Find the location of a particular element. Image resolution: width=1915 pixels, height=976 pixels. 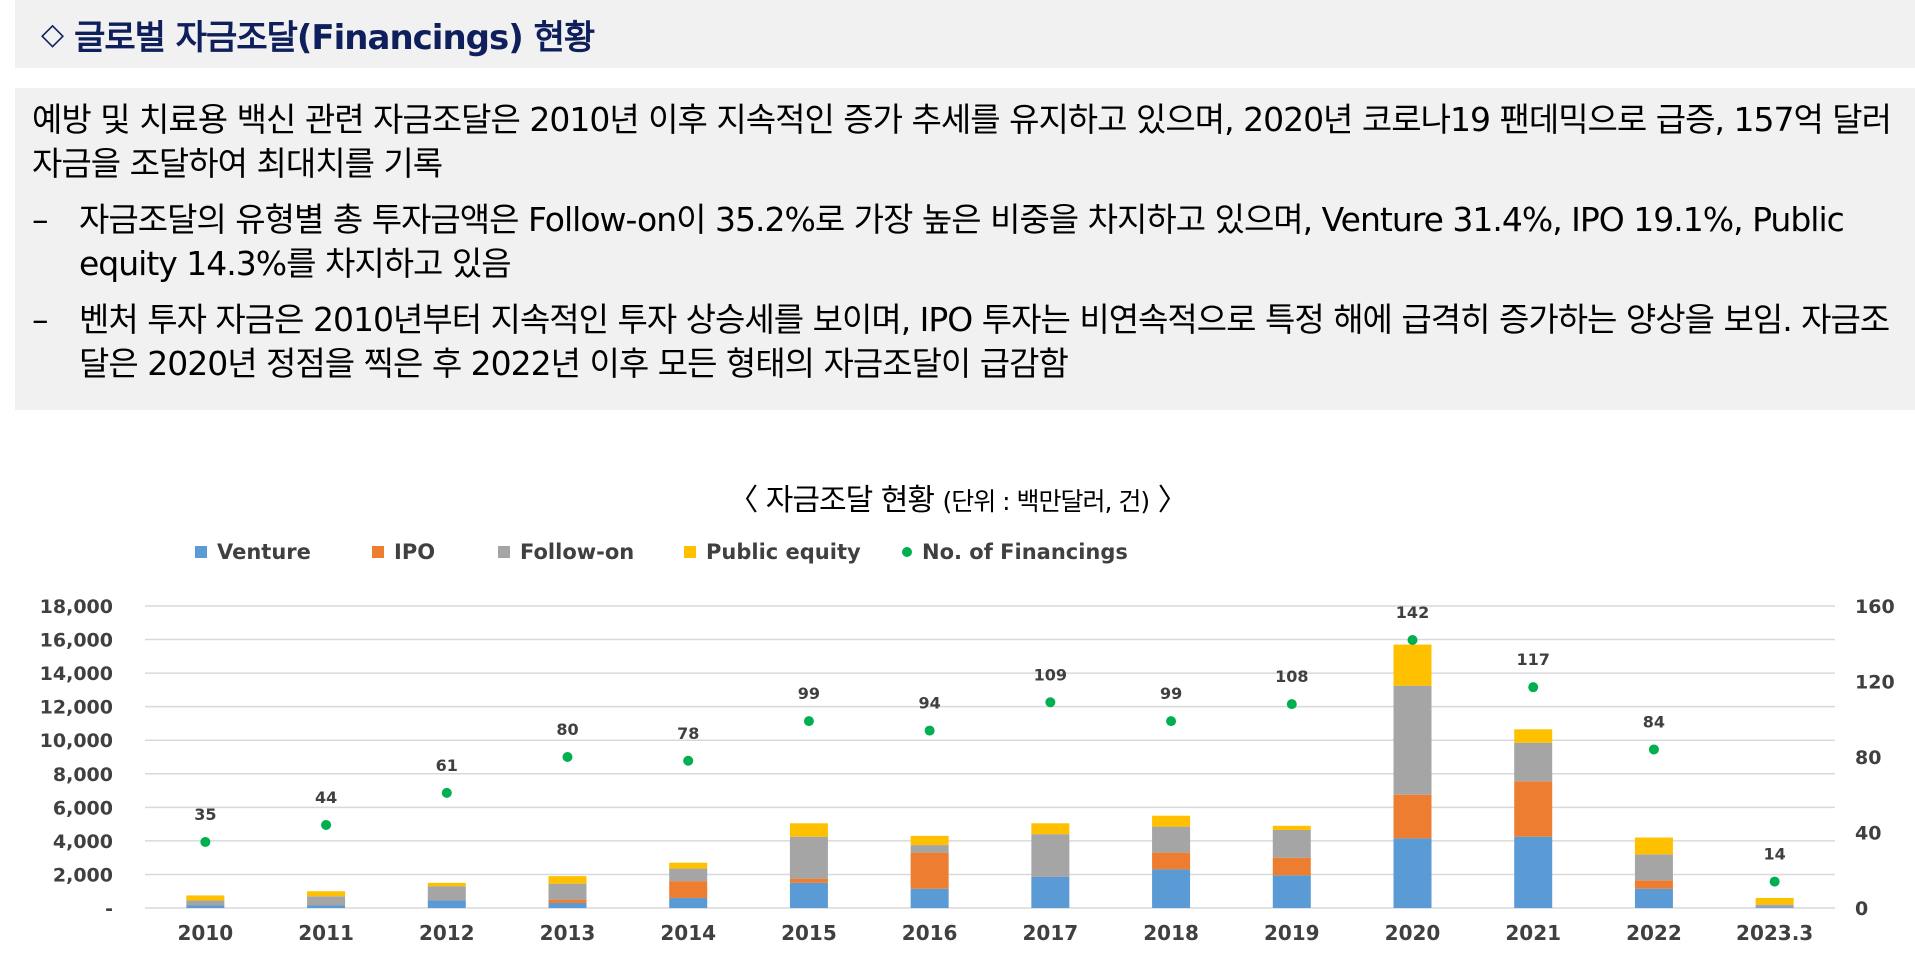

y-left-tick-label: 14,000 is located at coordinates (76, 674).